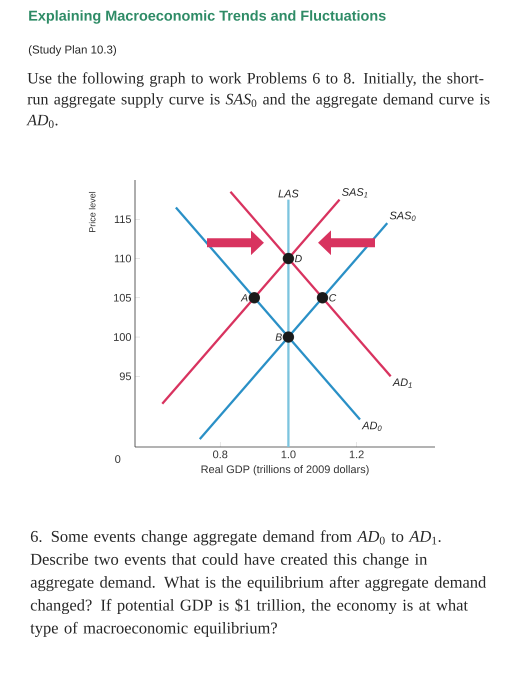  I want to click on x-tick-label: 0.8, so click(220, 454).